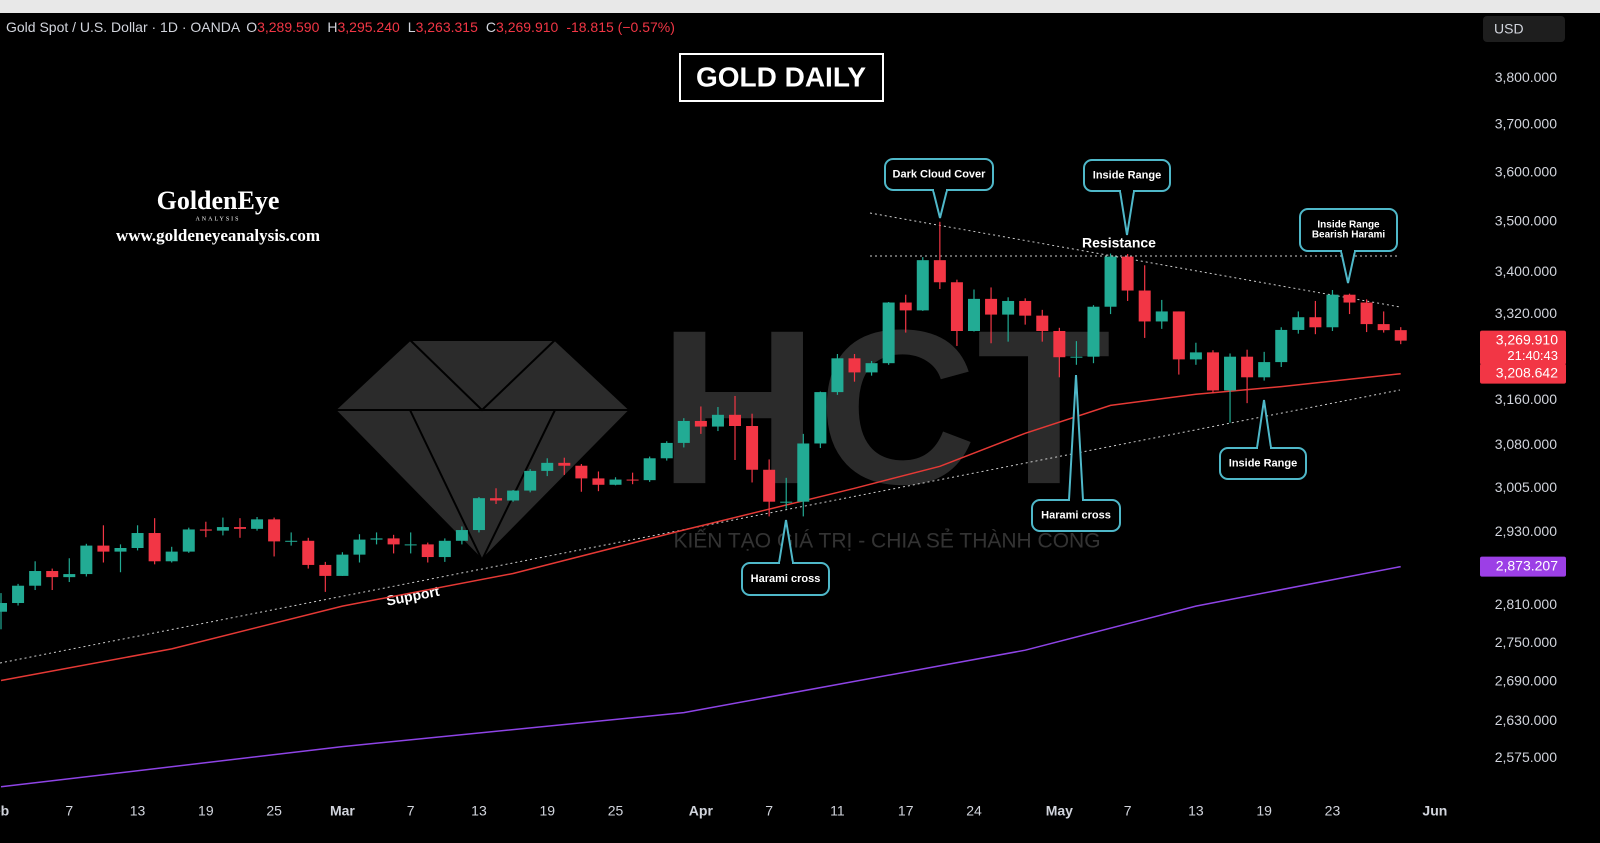 The width and height of the screenshot is (1600, 843). What do you see at coordinates (1119, 243) in the screenshot?
I see `resistance-label: Resistance` at bounding box center [1119, 243].